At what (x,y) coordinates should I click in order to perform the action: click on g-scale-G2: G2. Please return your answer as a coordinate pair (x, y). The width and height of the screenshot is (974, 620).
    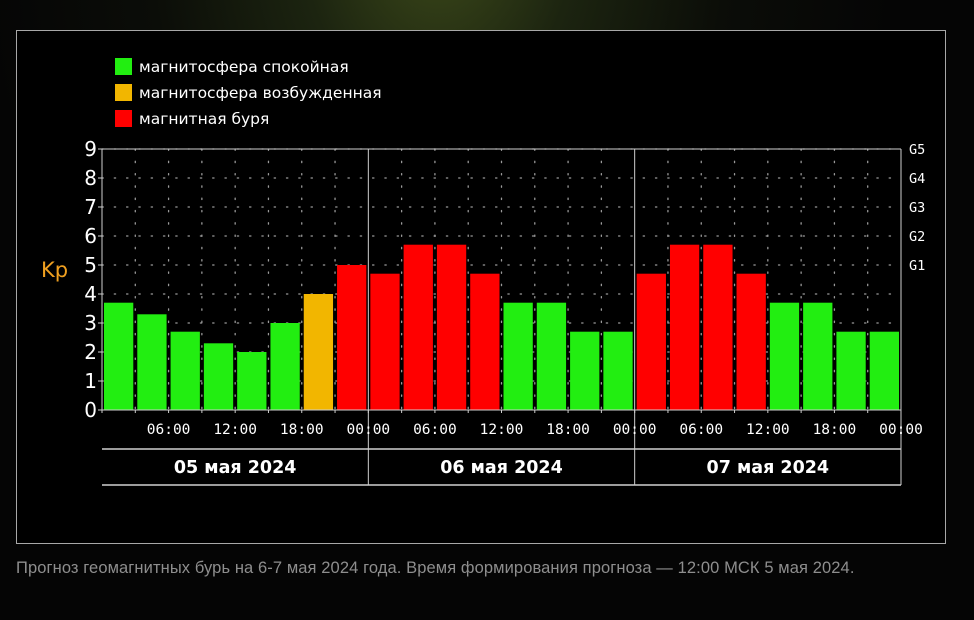
    Looking at the image, I should click on (917, 237).